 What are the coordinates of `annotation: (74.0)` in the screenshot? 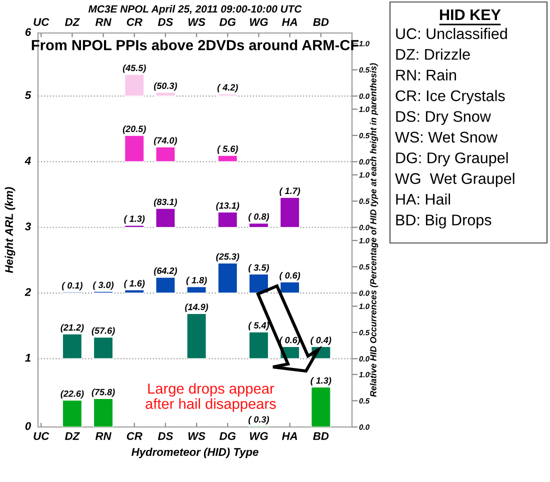 It's located at (165, 141).